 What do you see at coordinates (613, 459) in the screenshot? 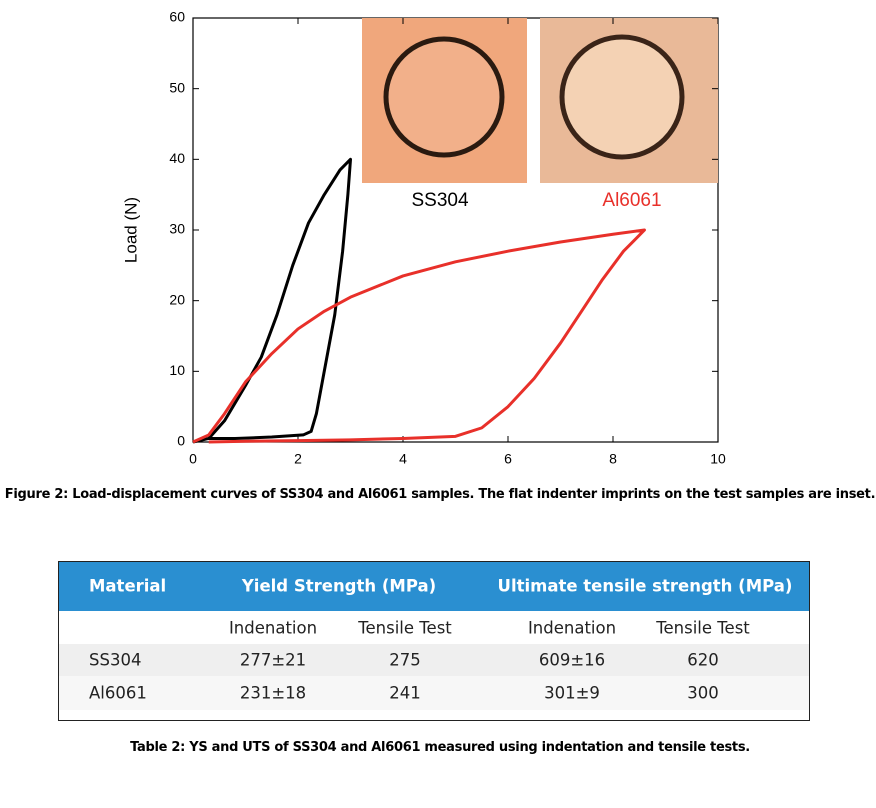
I see `x-tick-label: 8` at bounding box center [613, 459].